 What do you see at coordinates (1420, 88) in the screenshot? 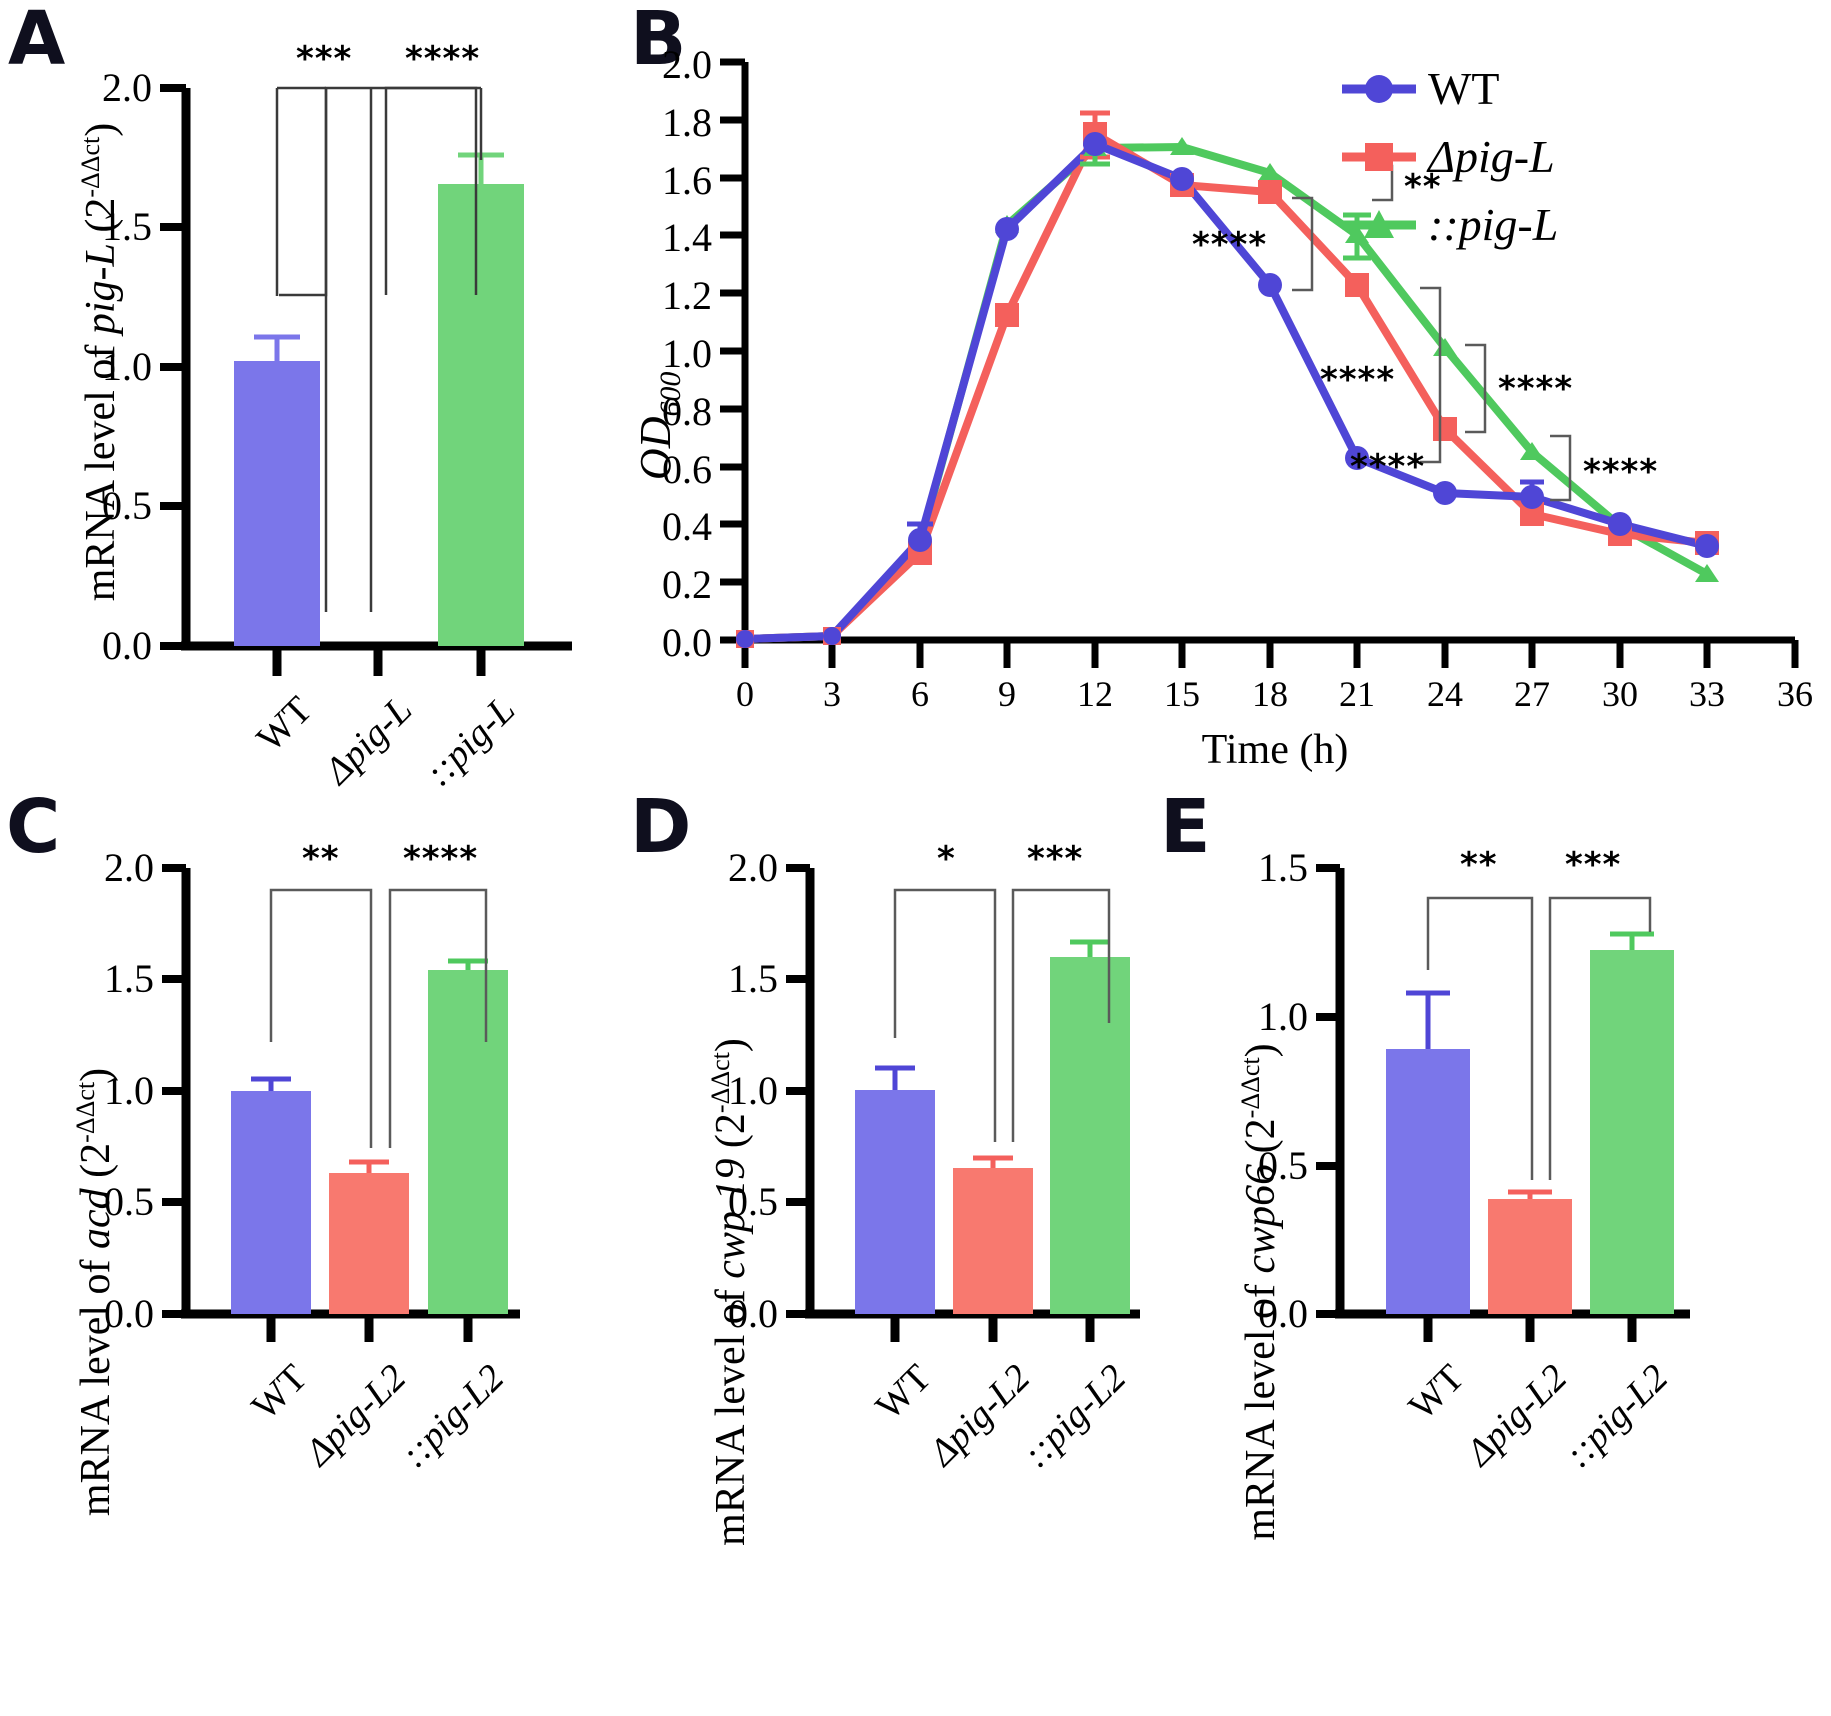
I see `legend-item-wt: WT` at bounding box center [1420, 88].